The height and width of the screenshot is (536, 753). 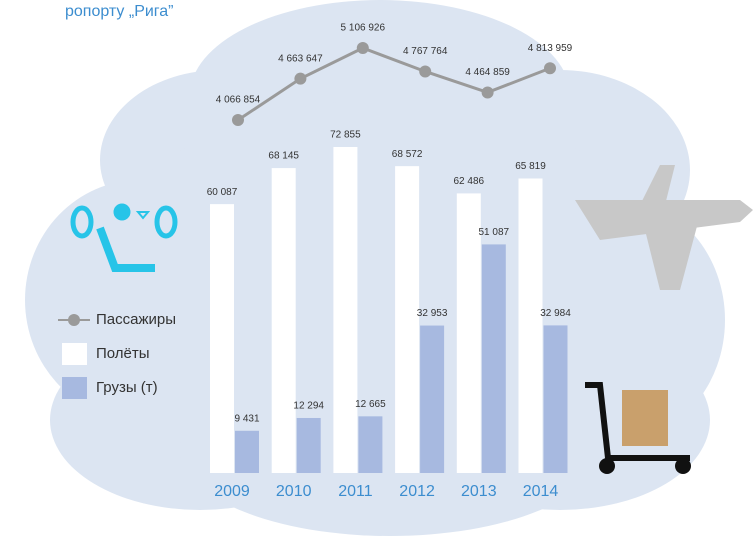 I want to click on plane-icon, so click(x=664, y=227).